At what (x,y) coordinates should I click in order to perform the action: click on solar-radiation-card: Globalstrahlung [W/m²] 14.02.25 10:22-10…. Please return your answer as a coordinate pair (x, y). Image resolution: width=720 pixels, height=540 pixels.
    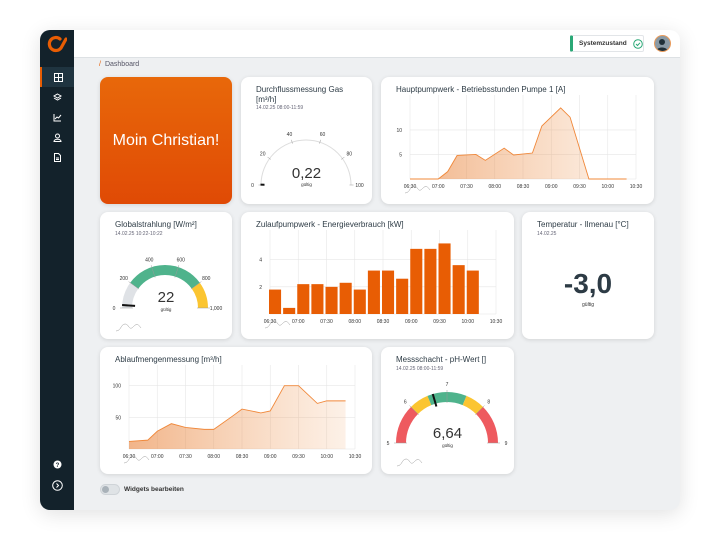
    Looking at the image, I should click on (166, 275).